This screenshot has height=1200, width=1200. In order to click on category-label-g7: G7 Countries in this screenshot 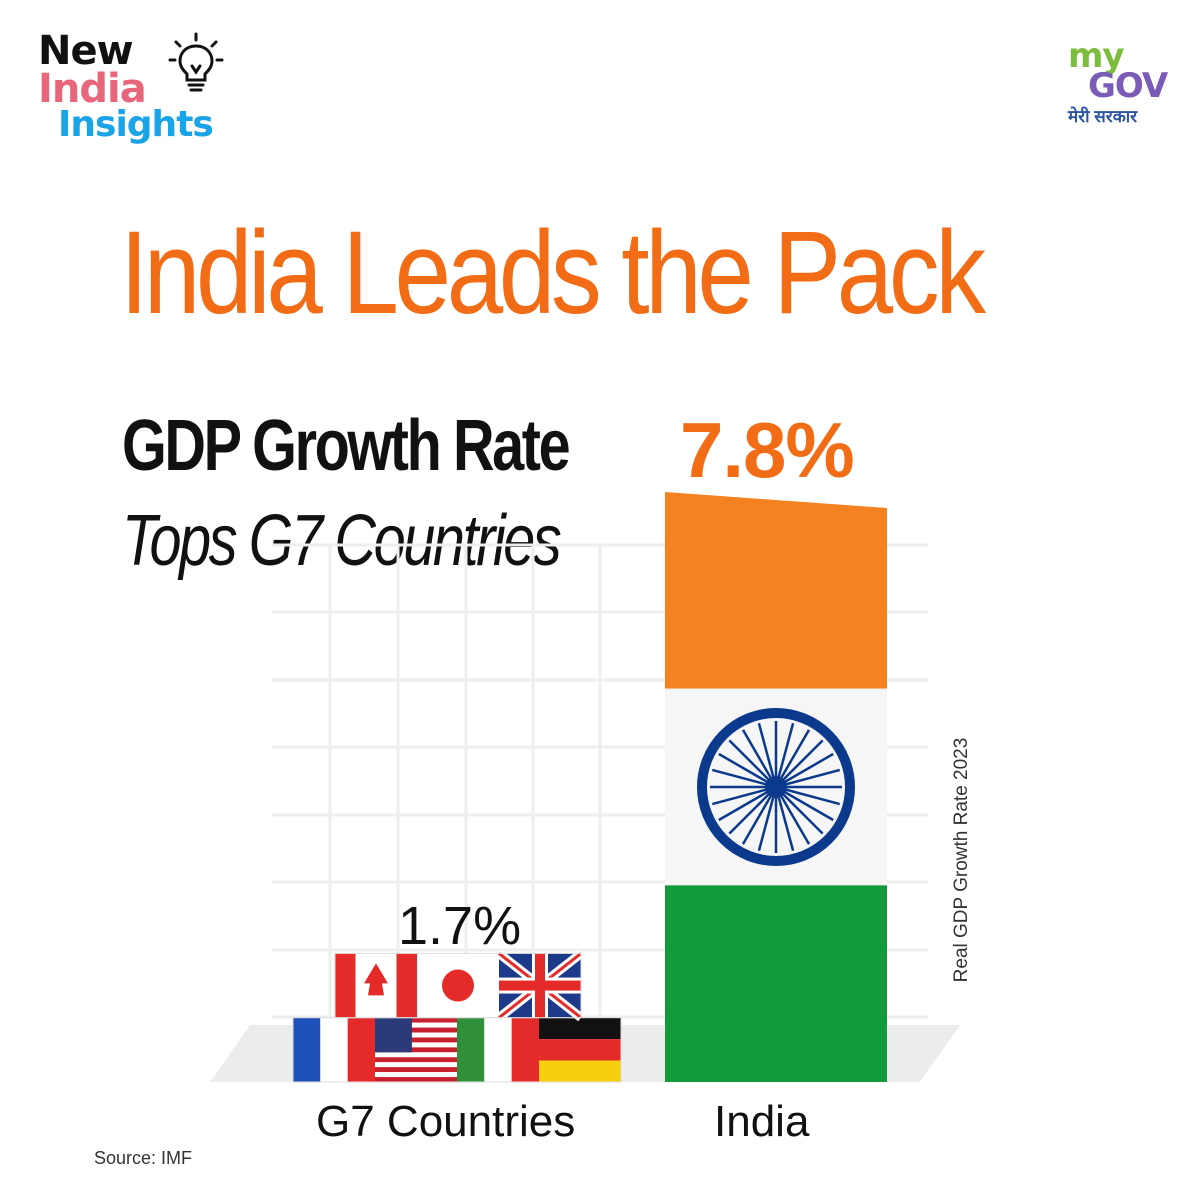, I will do `click(446, 1121)`.